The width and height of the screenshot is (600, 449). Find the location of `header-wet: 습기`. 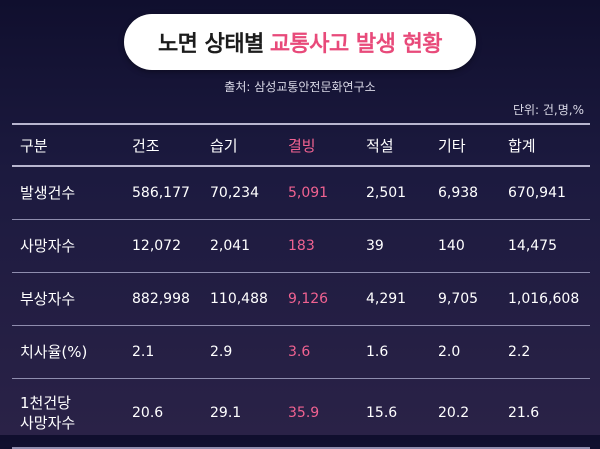

header-wet: 습기 is located at coordinates (241, 145).